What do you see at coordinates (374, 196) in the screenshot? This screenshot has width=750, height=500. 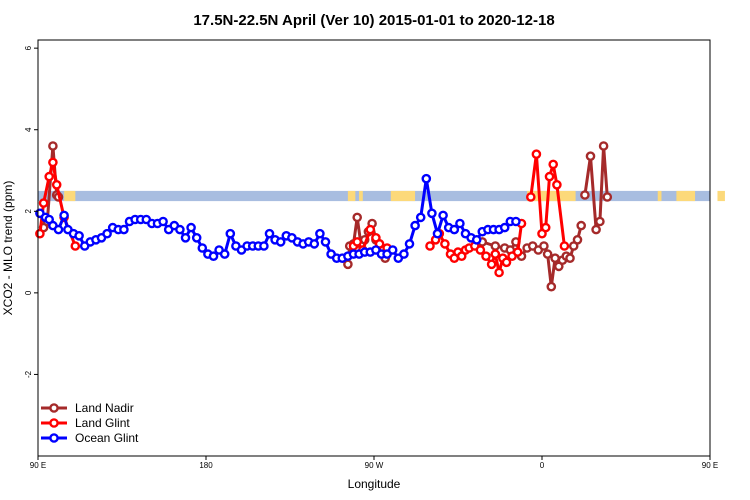 I see `ocean-strip` at bounding box center [374, 196].